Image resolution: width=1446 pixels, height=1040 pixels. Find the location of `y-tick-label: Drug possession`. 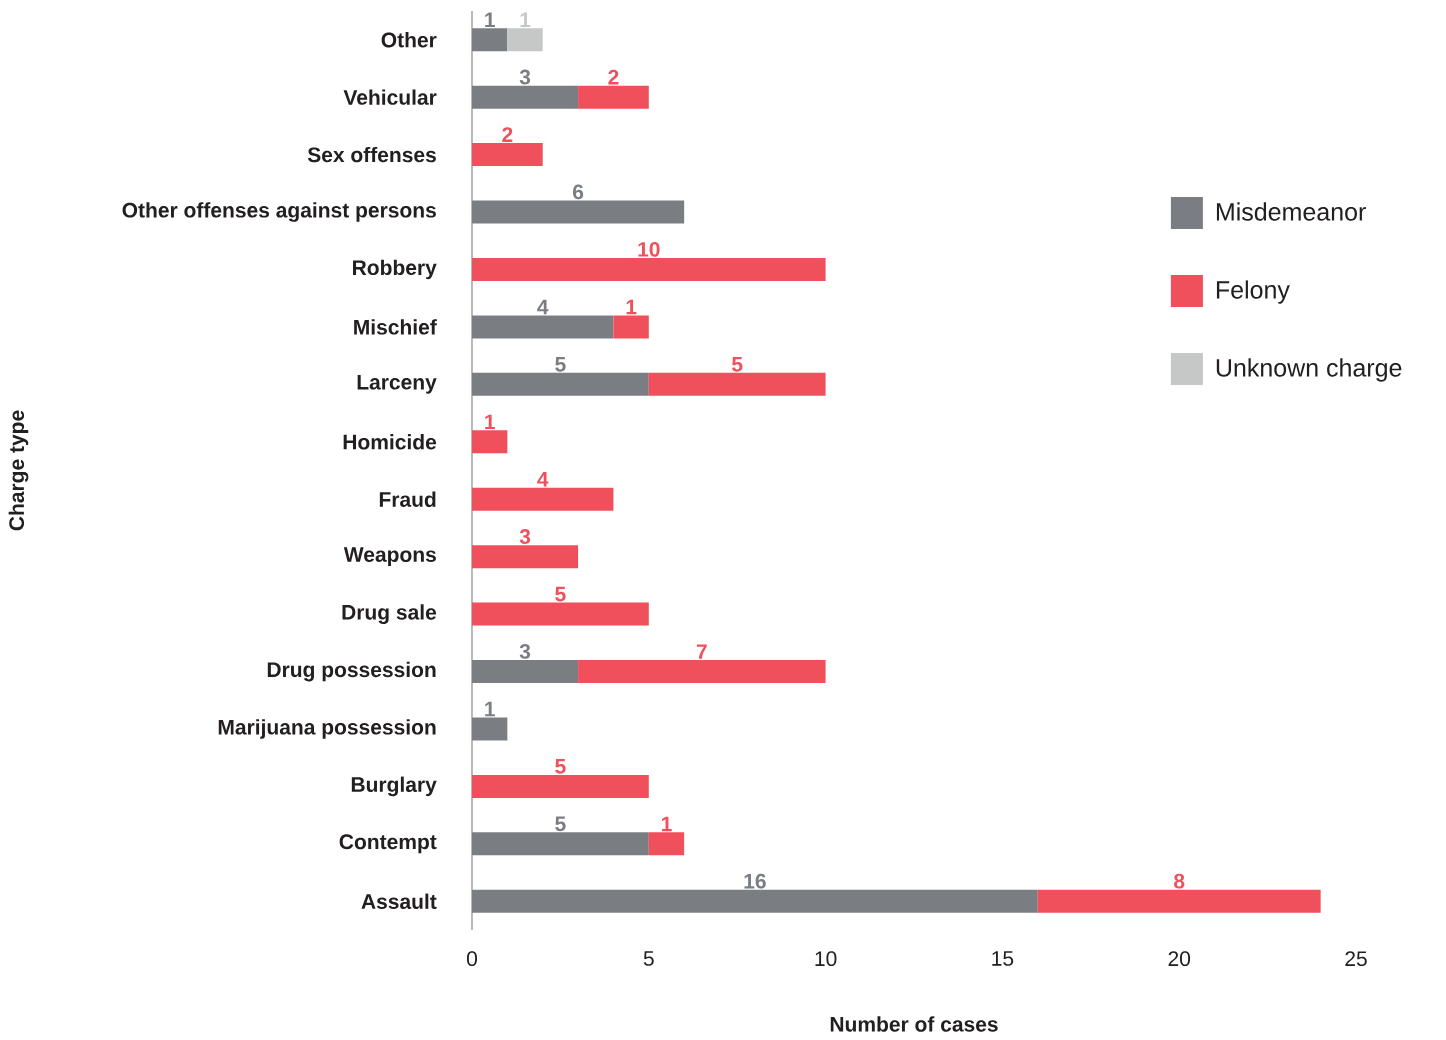

y-tick-label: Drug possession is located at coordinates (351, 671).